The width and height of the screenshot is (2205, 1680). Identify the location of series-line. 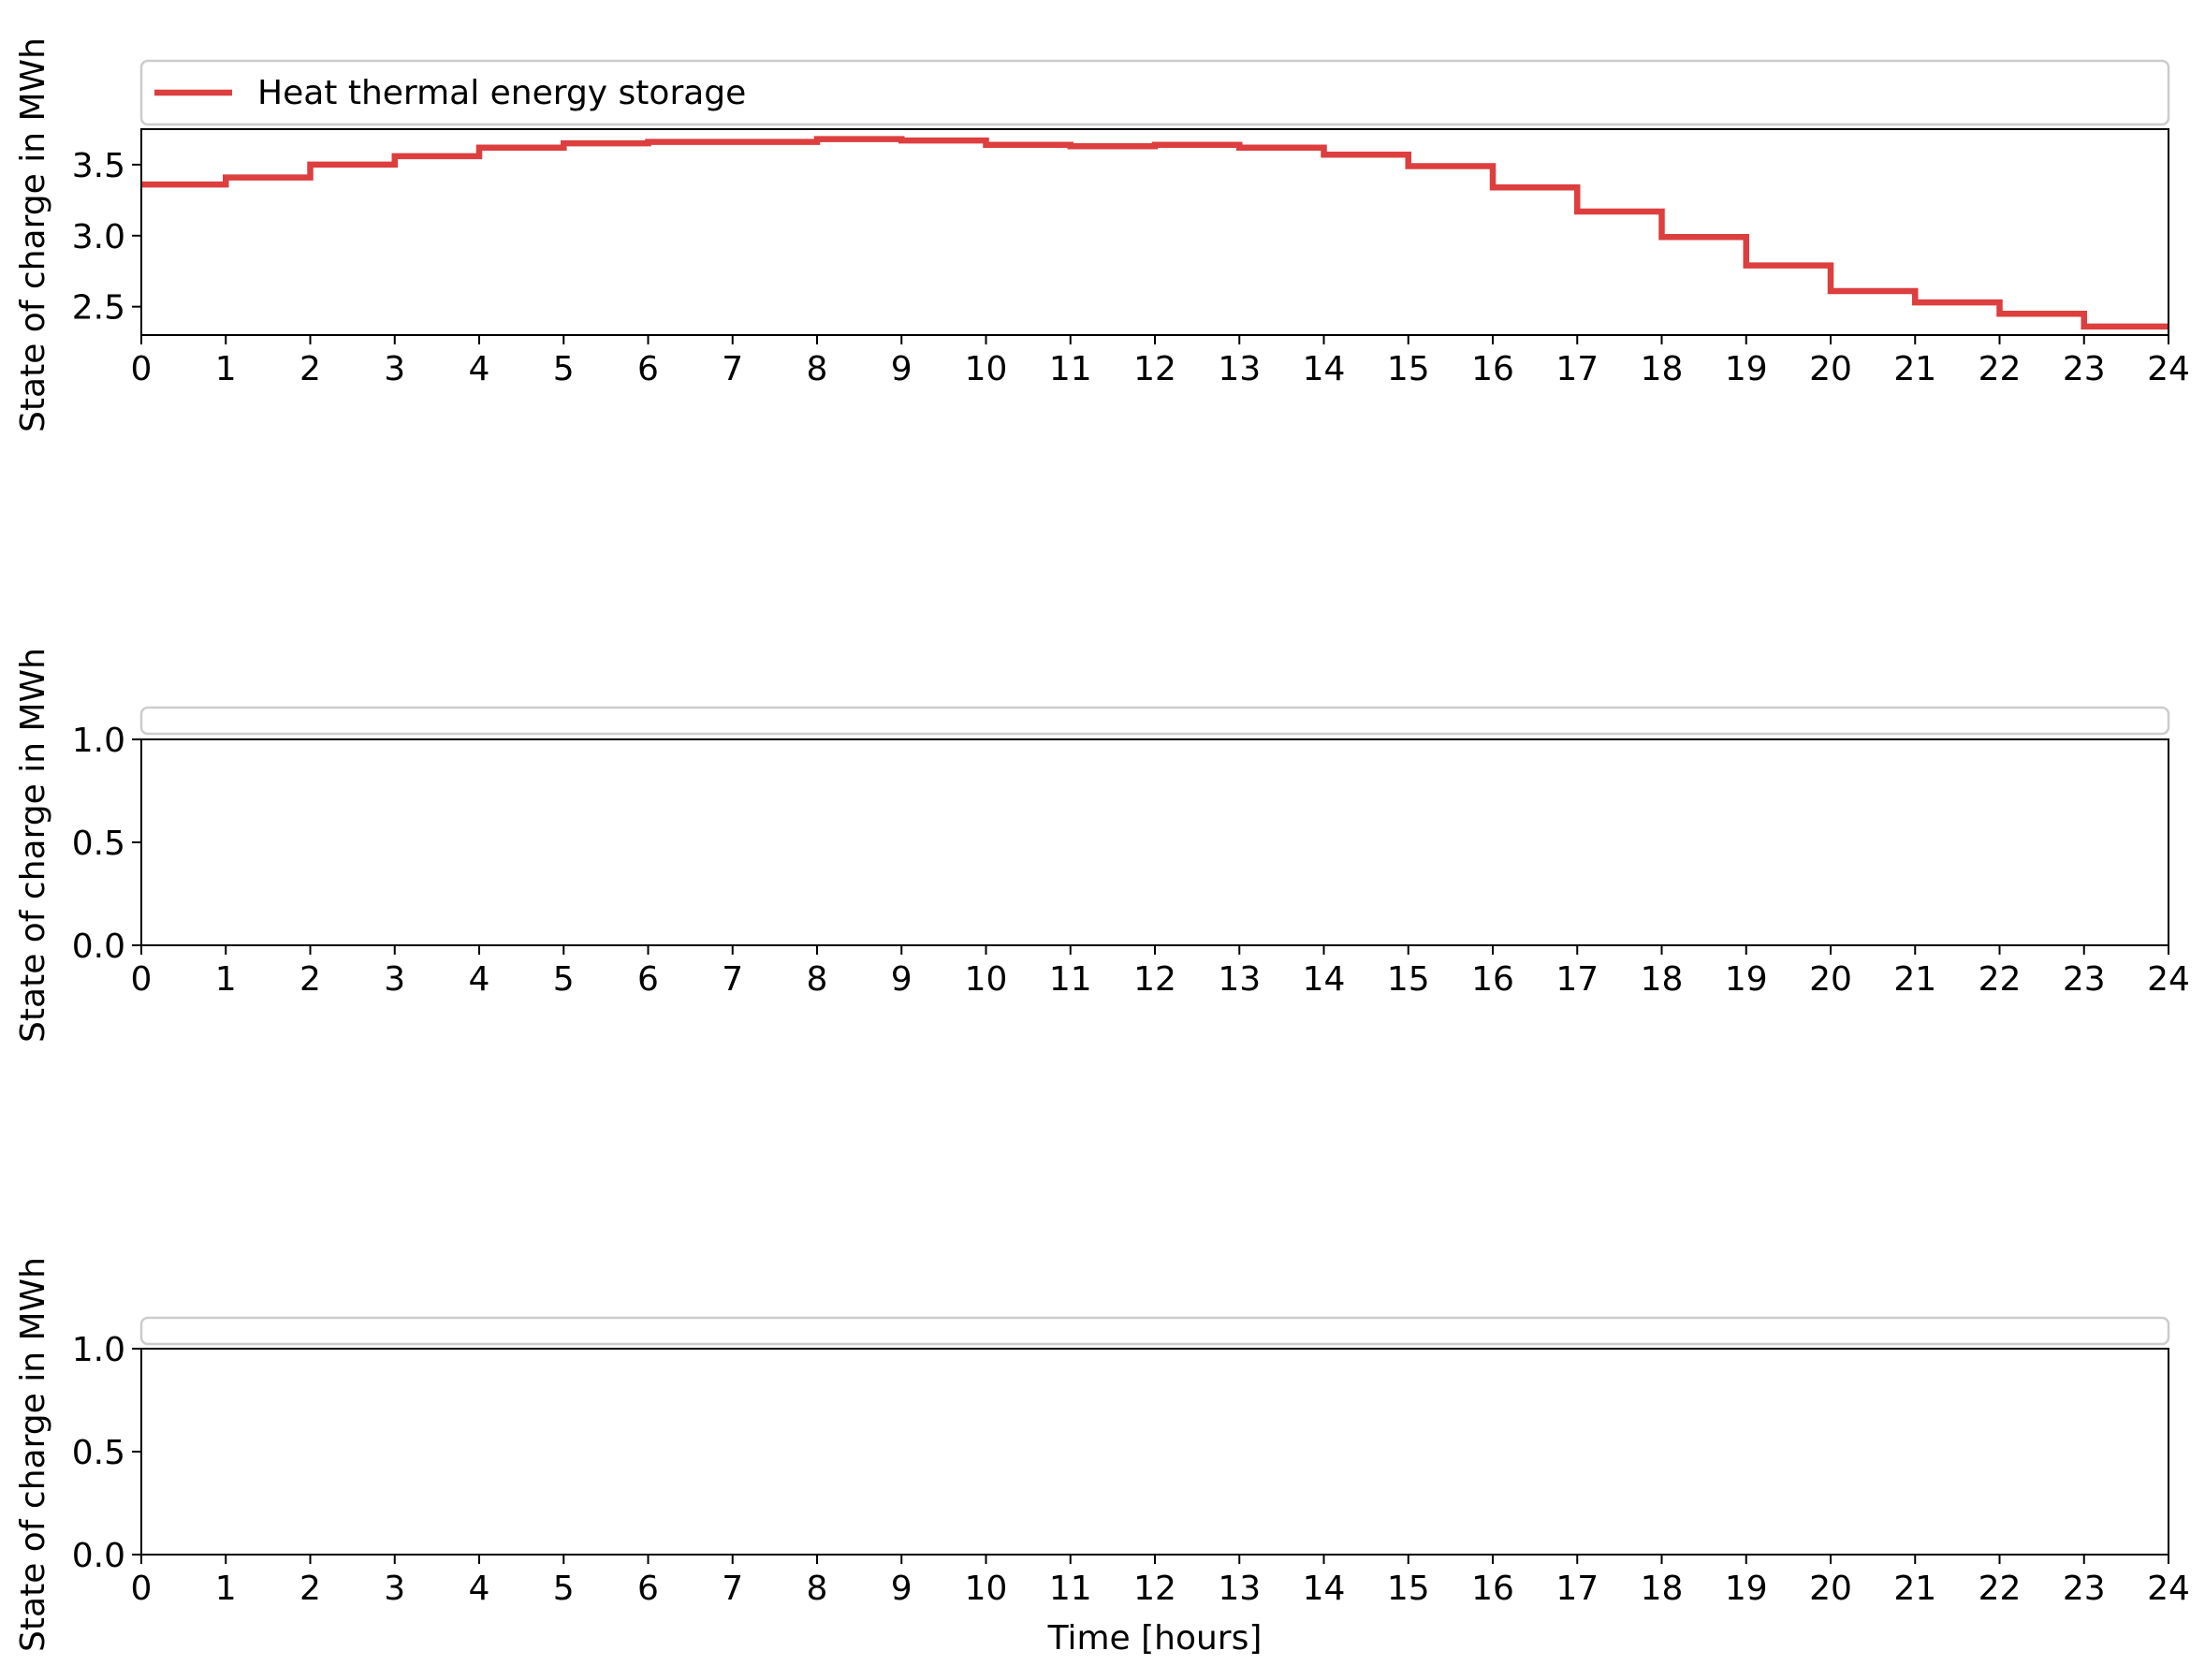
(1154, 233).